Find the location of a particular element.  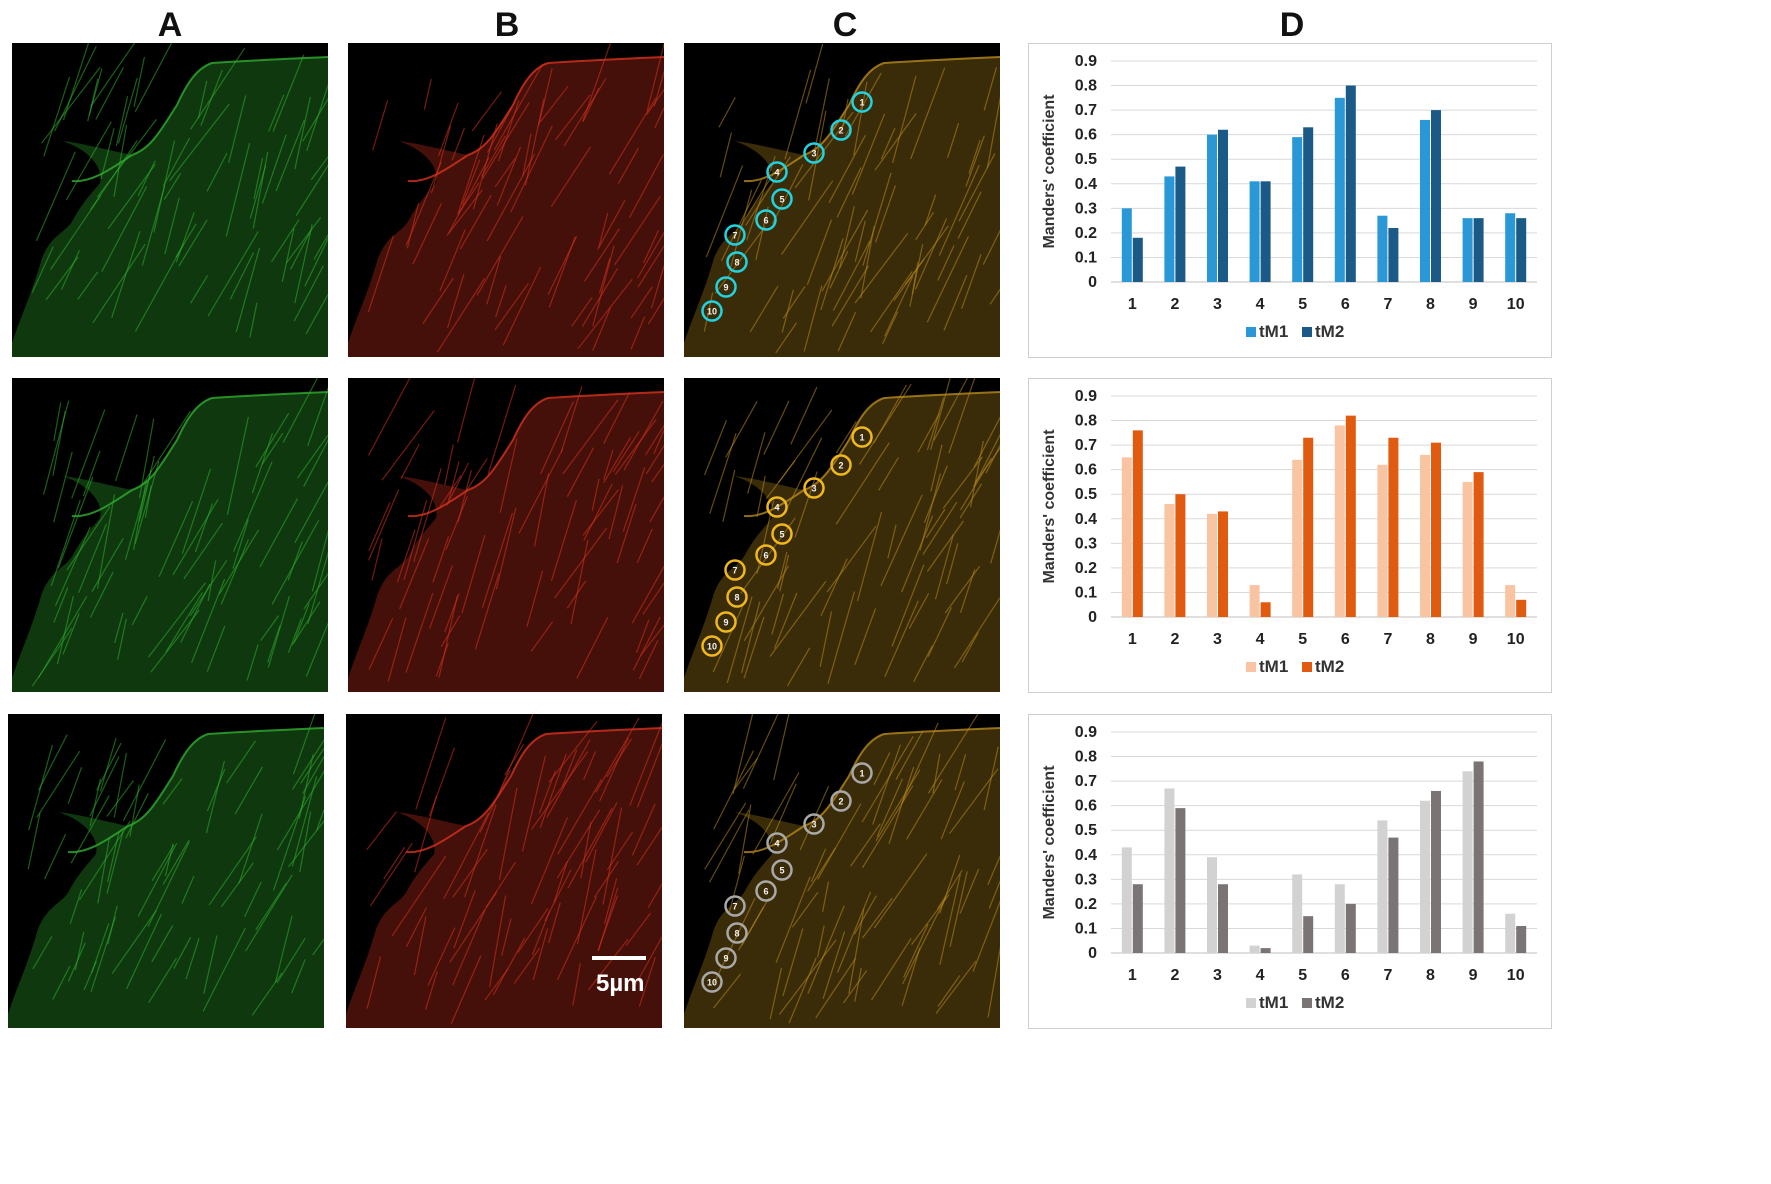

y-tick-label: 0.2 is located at coordinates (1086, 568).